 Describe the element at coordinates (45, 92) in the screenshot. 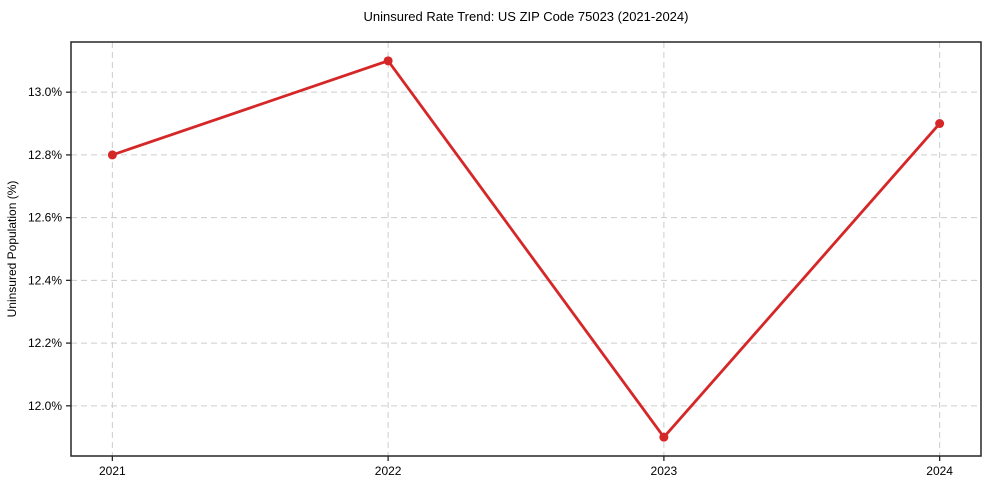

I see `y-tick-label: 13.0%` at that location.